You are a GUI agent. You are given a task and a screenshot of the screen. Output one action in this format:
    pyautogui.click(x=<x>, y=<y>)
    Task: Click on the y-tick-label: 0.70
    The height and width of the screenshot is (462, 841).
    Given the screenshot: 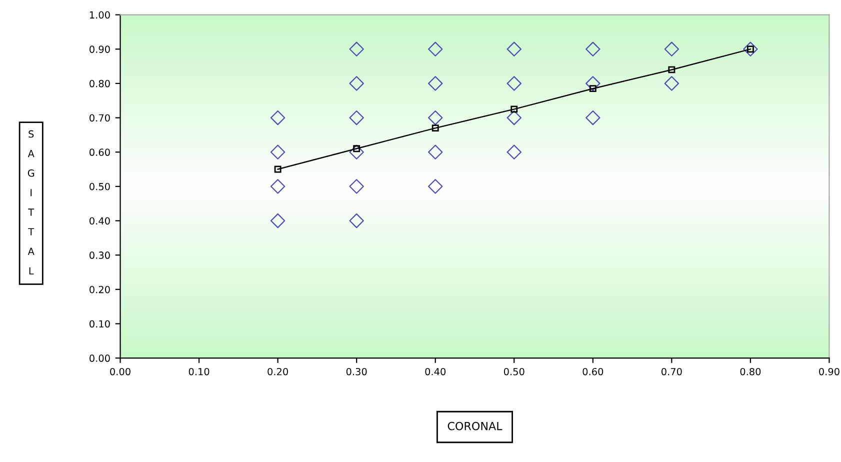 What is the action you would take?
    pyautogui.click(x=100, y=118)
    